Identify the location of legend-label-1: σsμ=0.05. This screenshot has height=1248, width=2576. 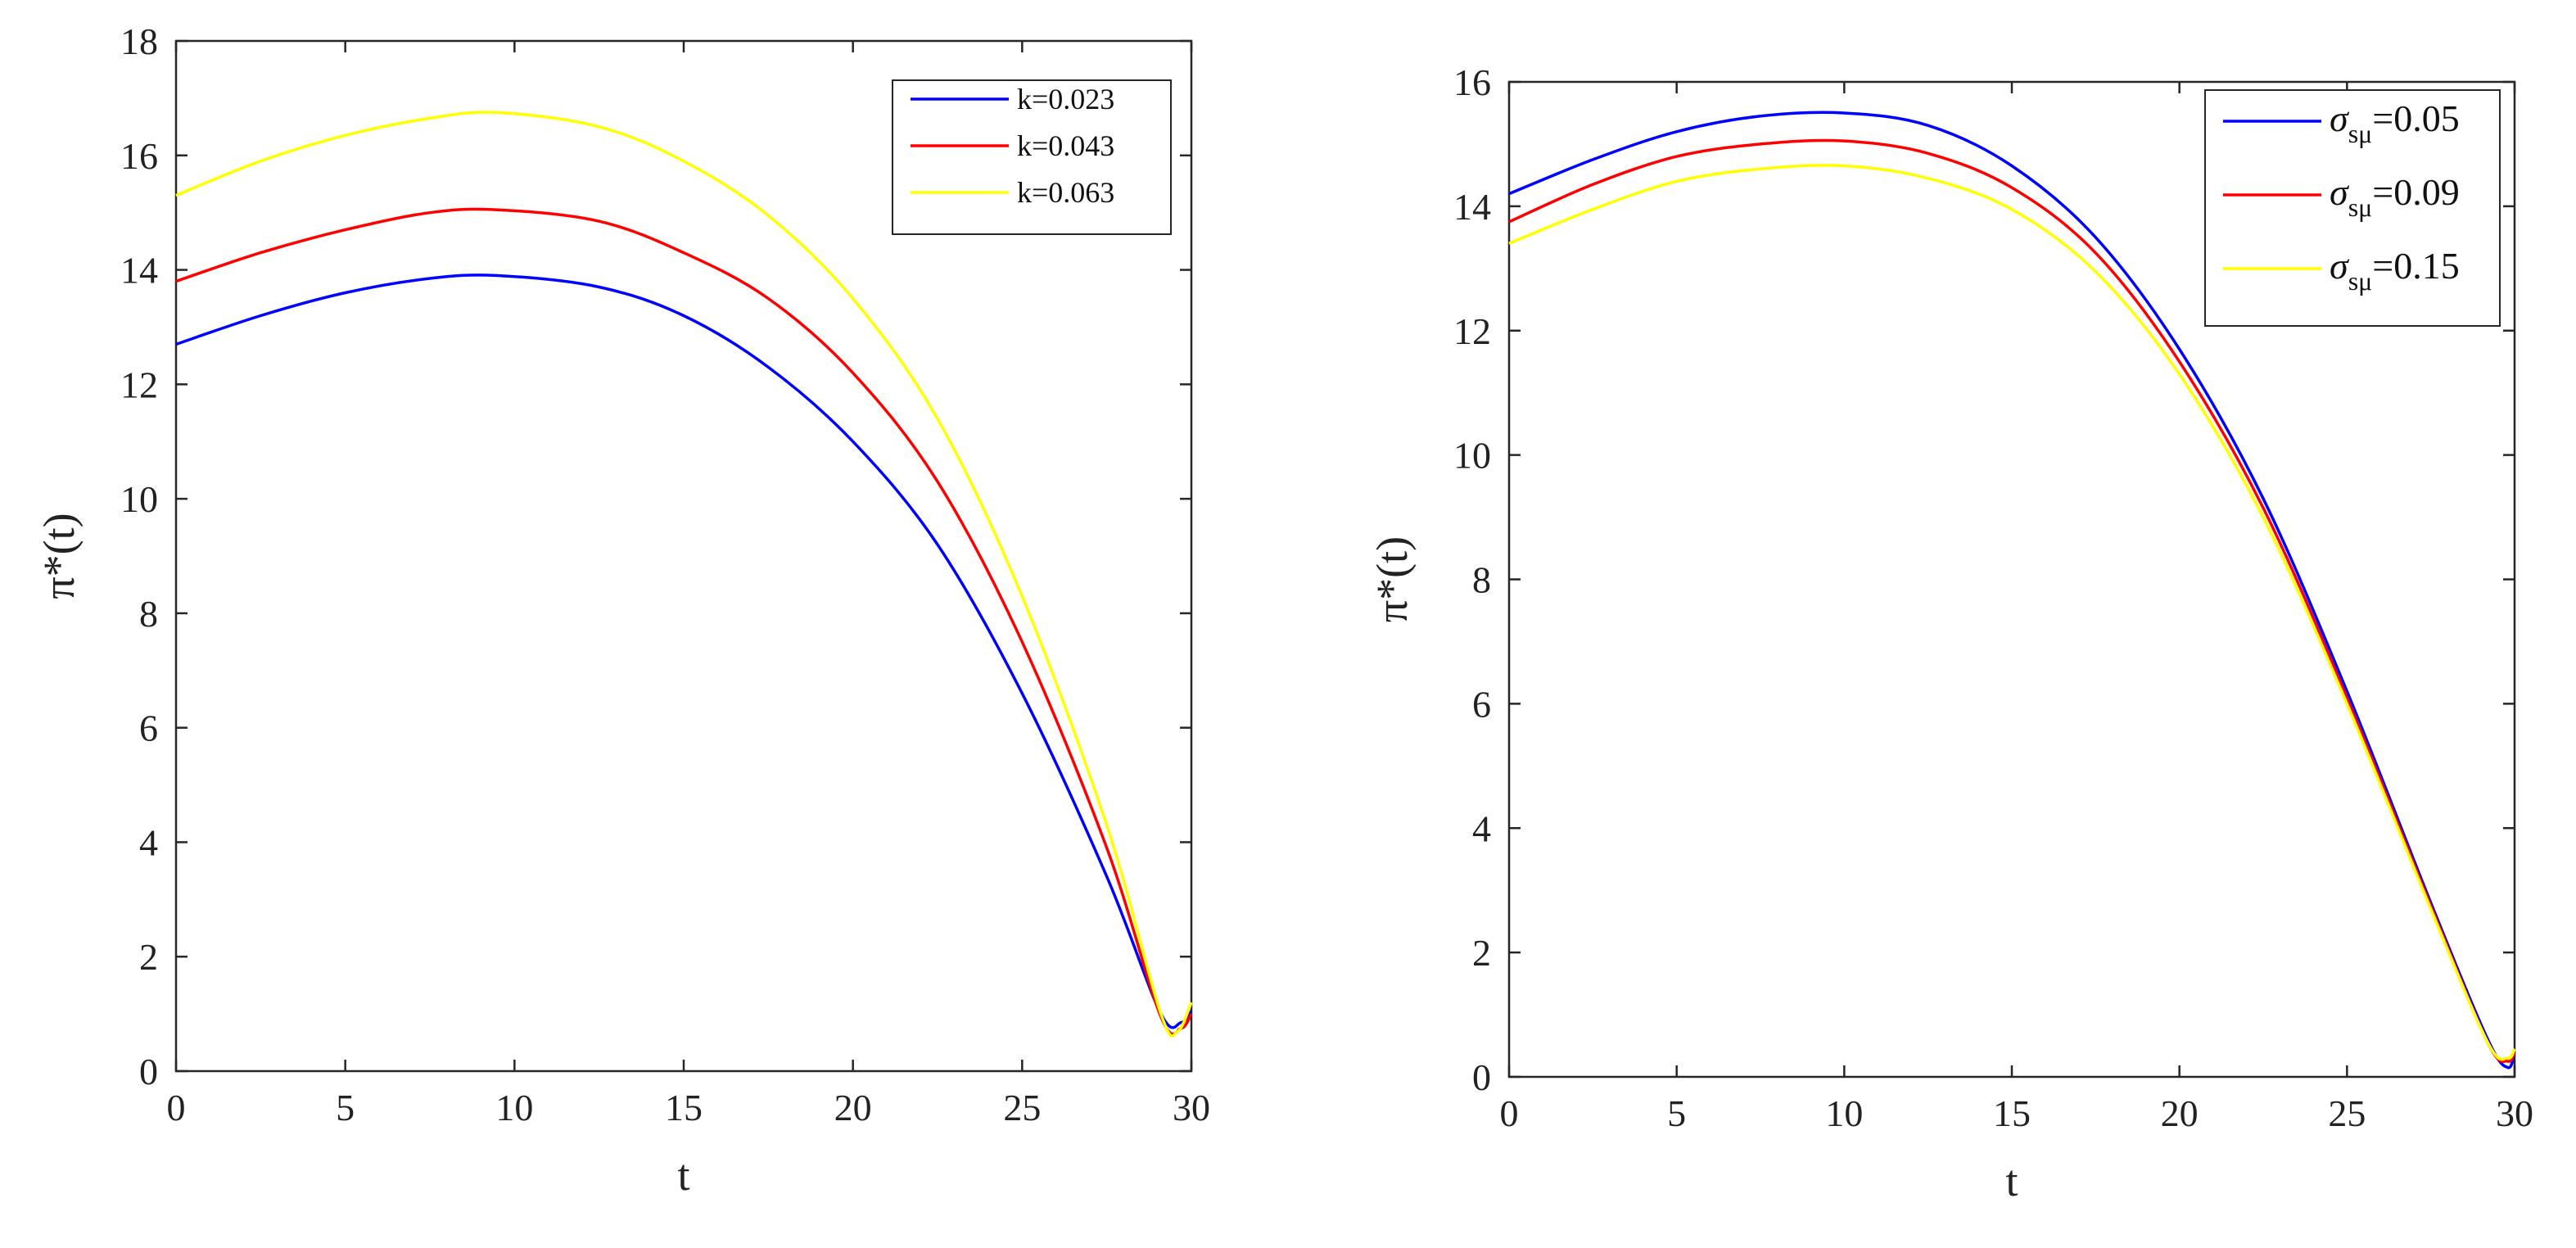
(2395, 122).